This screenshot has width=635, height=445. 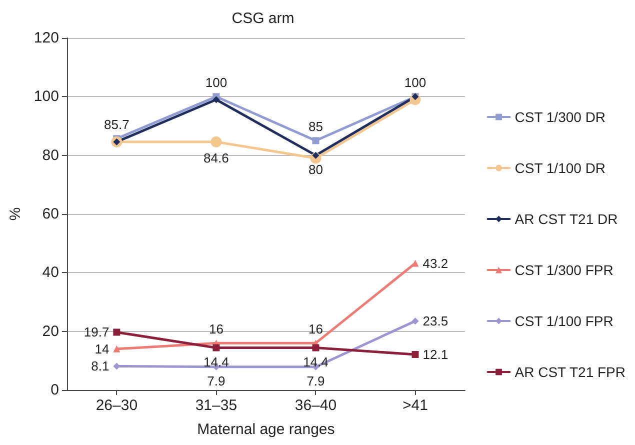 What do you see at coordinates (564, 270) in the screenshot?
I see `legend-label: CST 1/300 FPR` at bounding box center [564, 270].